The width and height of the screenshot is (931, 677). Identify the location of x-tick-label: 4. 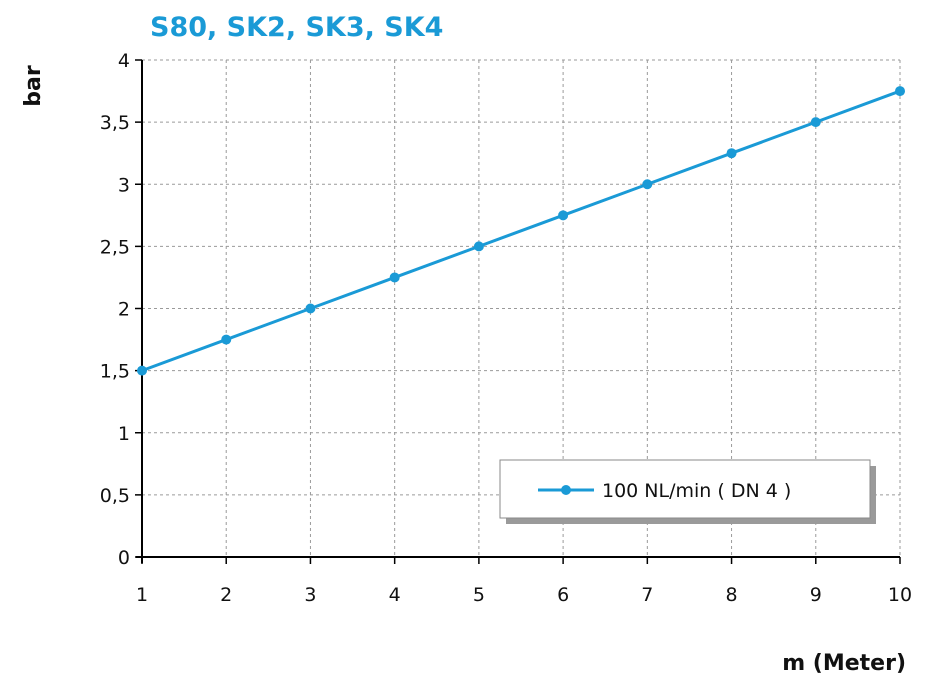
(395, 595).